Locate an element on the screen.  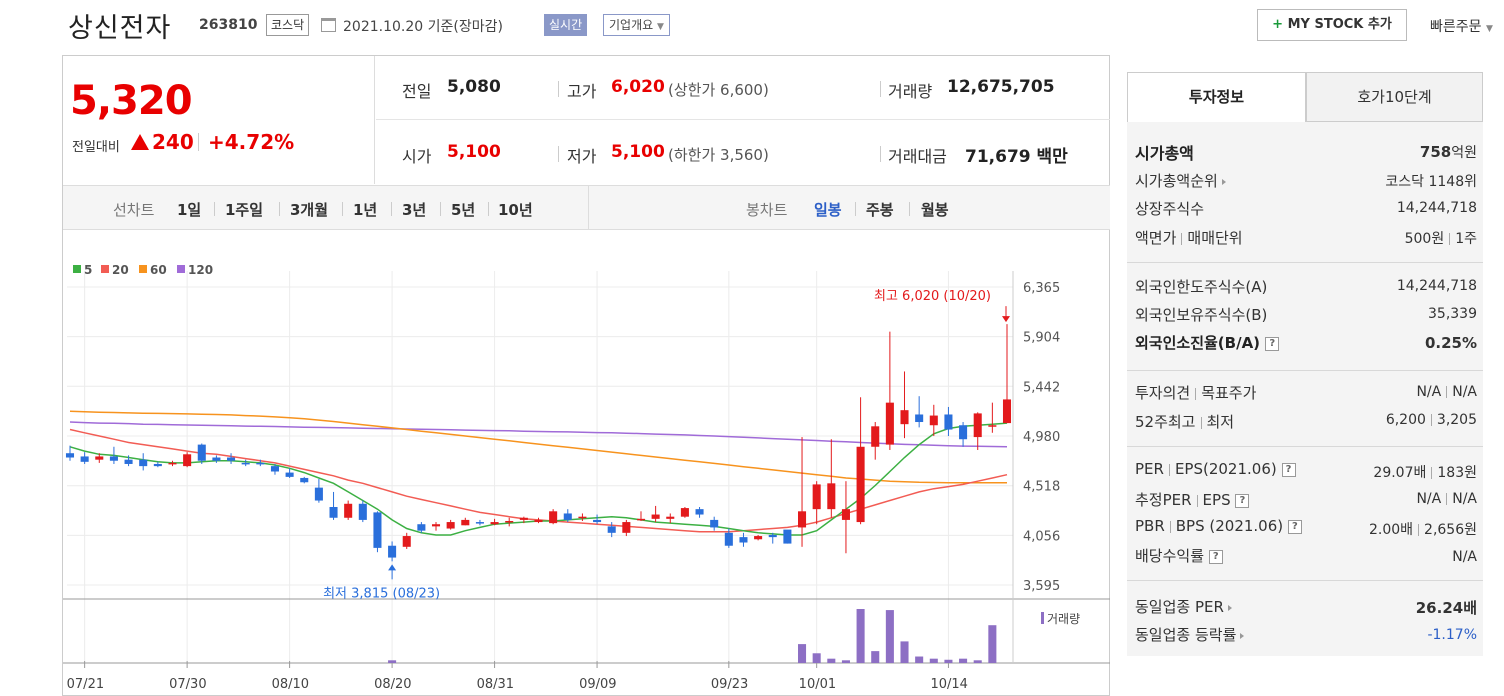
tab-1w: 1주일 is located at coordinates (244, 210).